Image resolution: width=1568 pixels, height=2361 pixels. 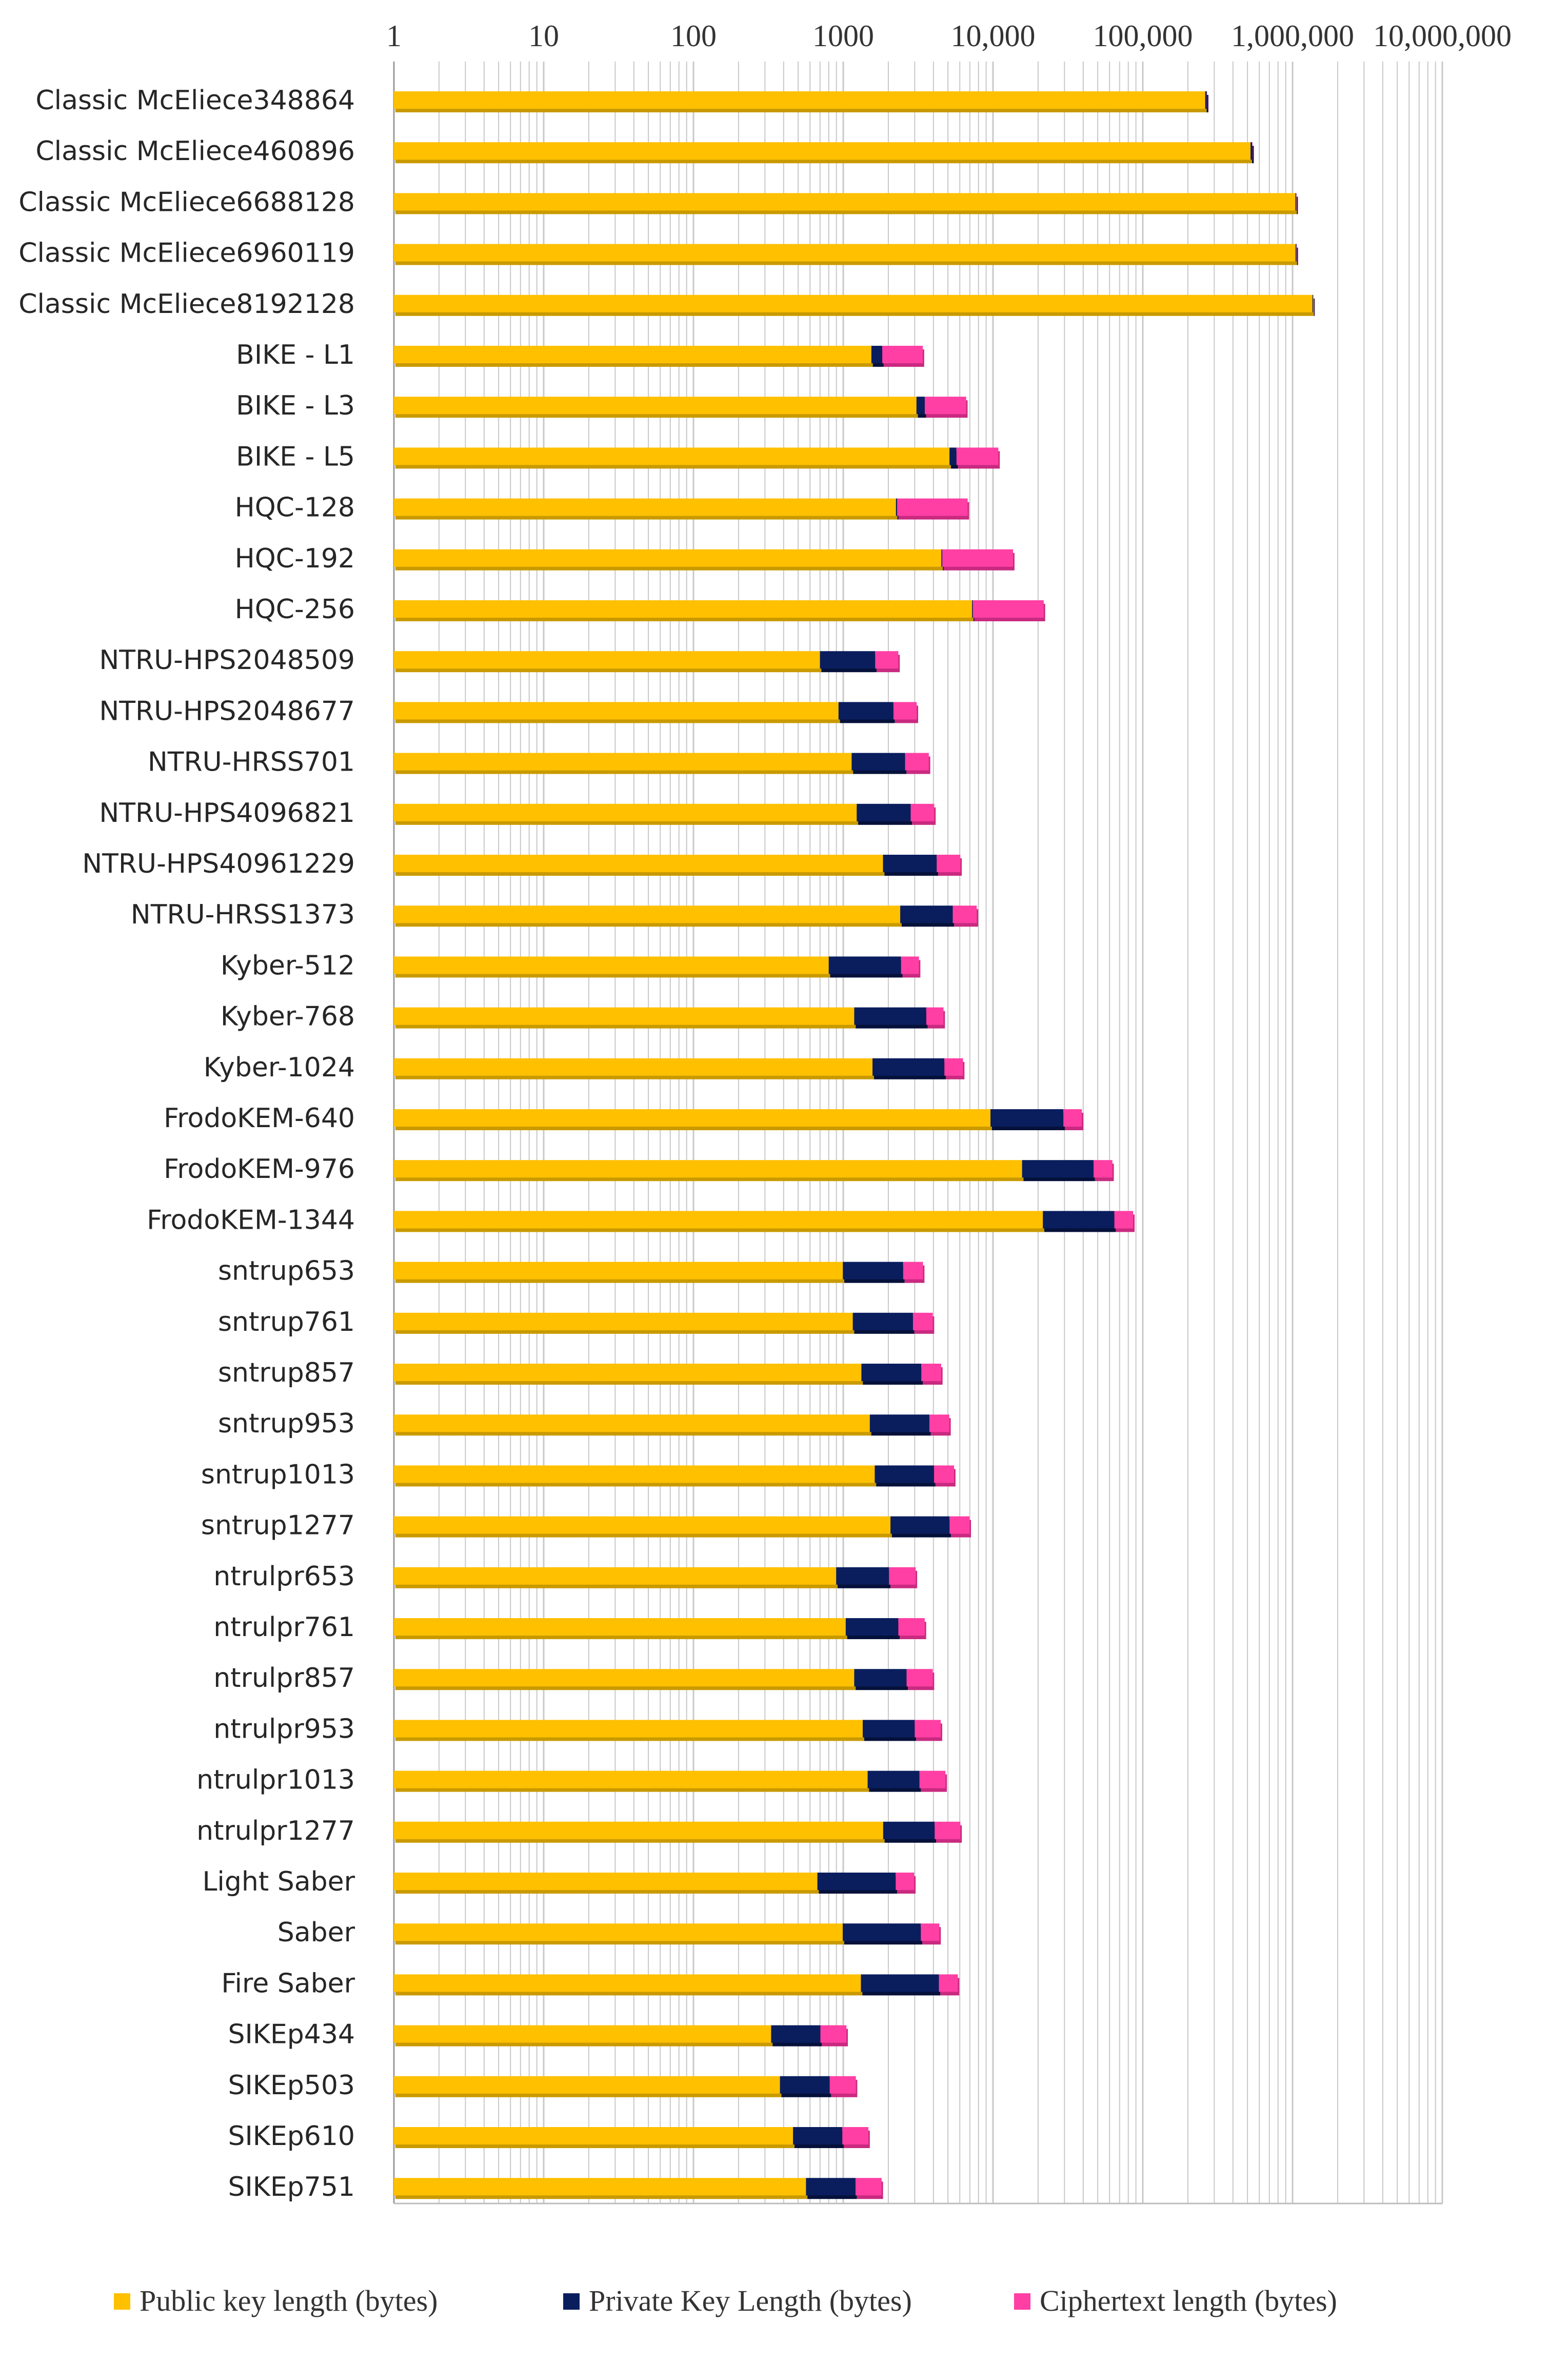 I want to click on category-label: SIKEp751, so click(x=291, y=2187).